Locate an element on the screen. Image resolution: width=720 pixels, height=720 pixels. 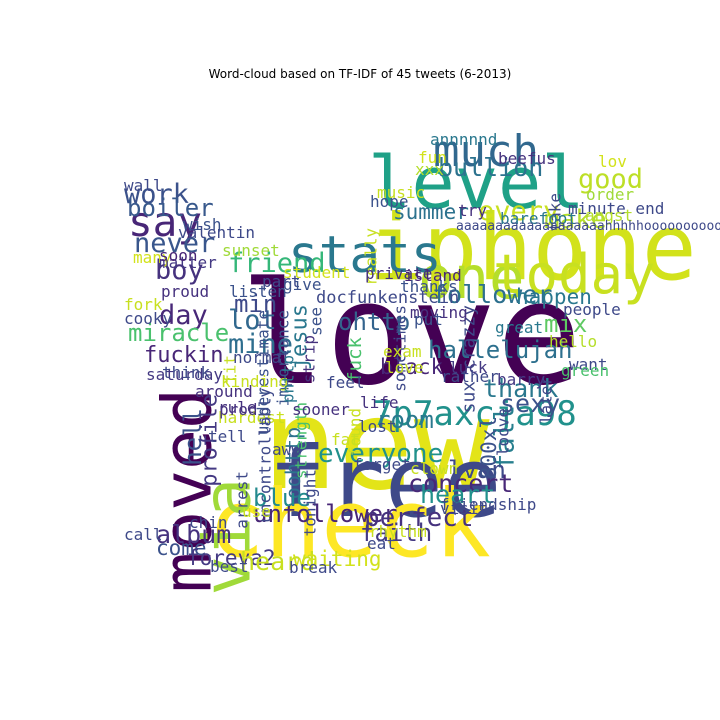
word-break: break is located at coordinates (313, 567).